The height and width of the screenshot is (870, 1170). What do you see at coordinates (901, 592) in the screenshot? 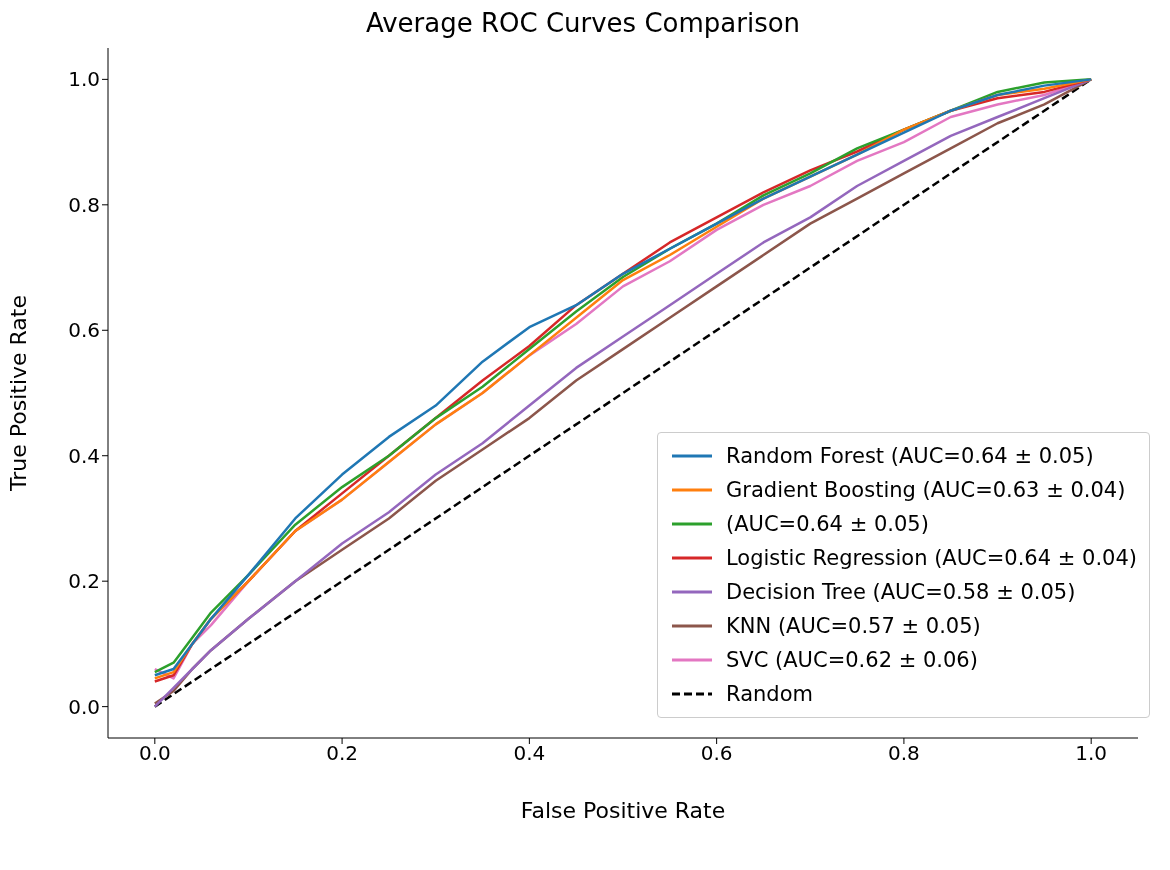
I see `legend-label: Decision Tree (AUC=0.58 ± 0.05)` at bounding box center [901, 592].